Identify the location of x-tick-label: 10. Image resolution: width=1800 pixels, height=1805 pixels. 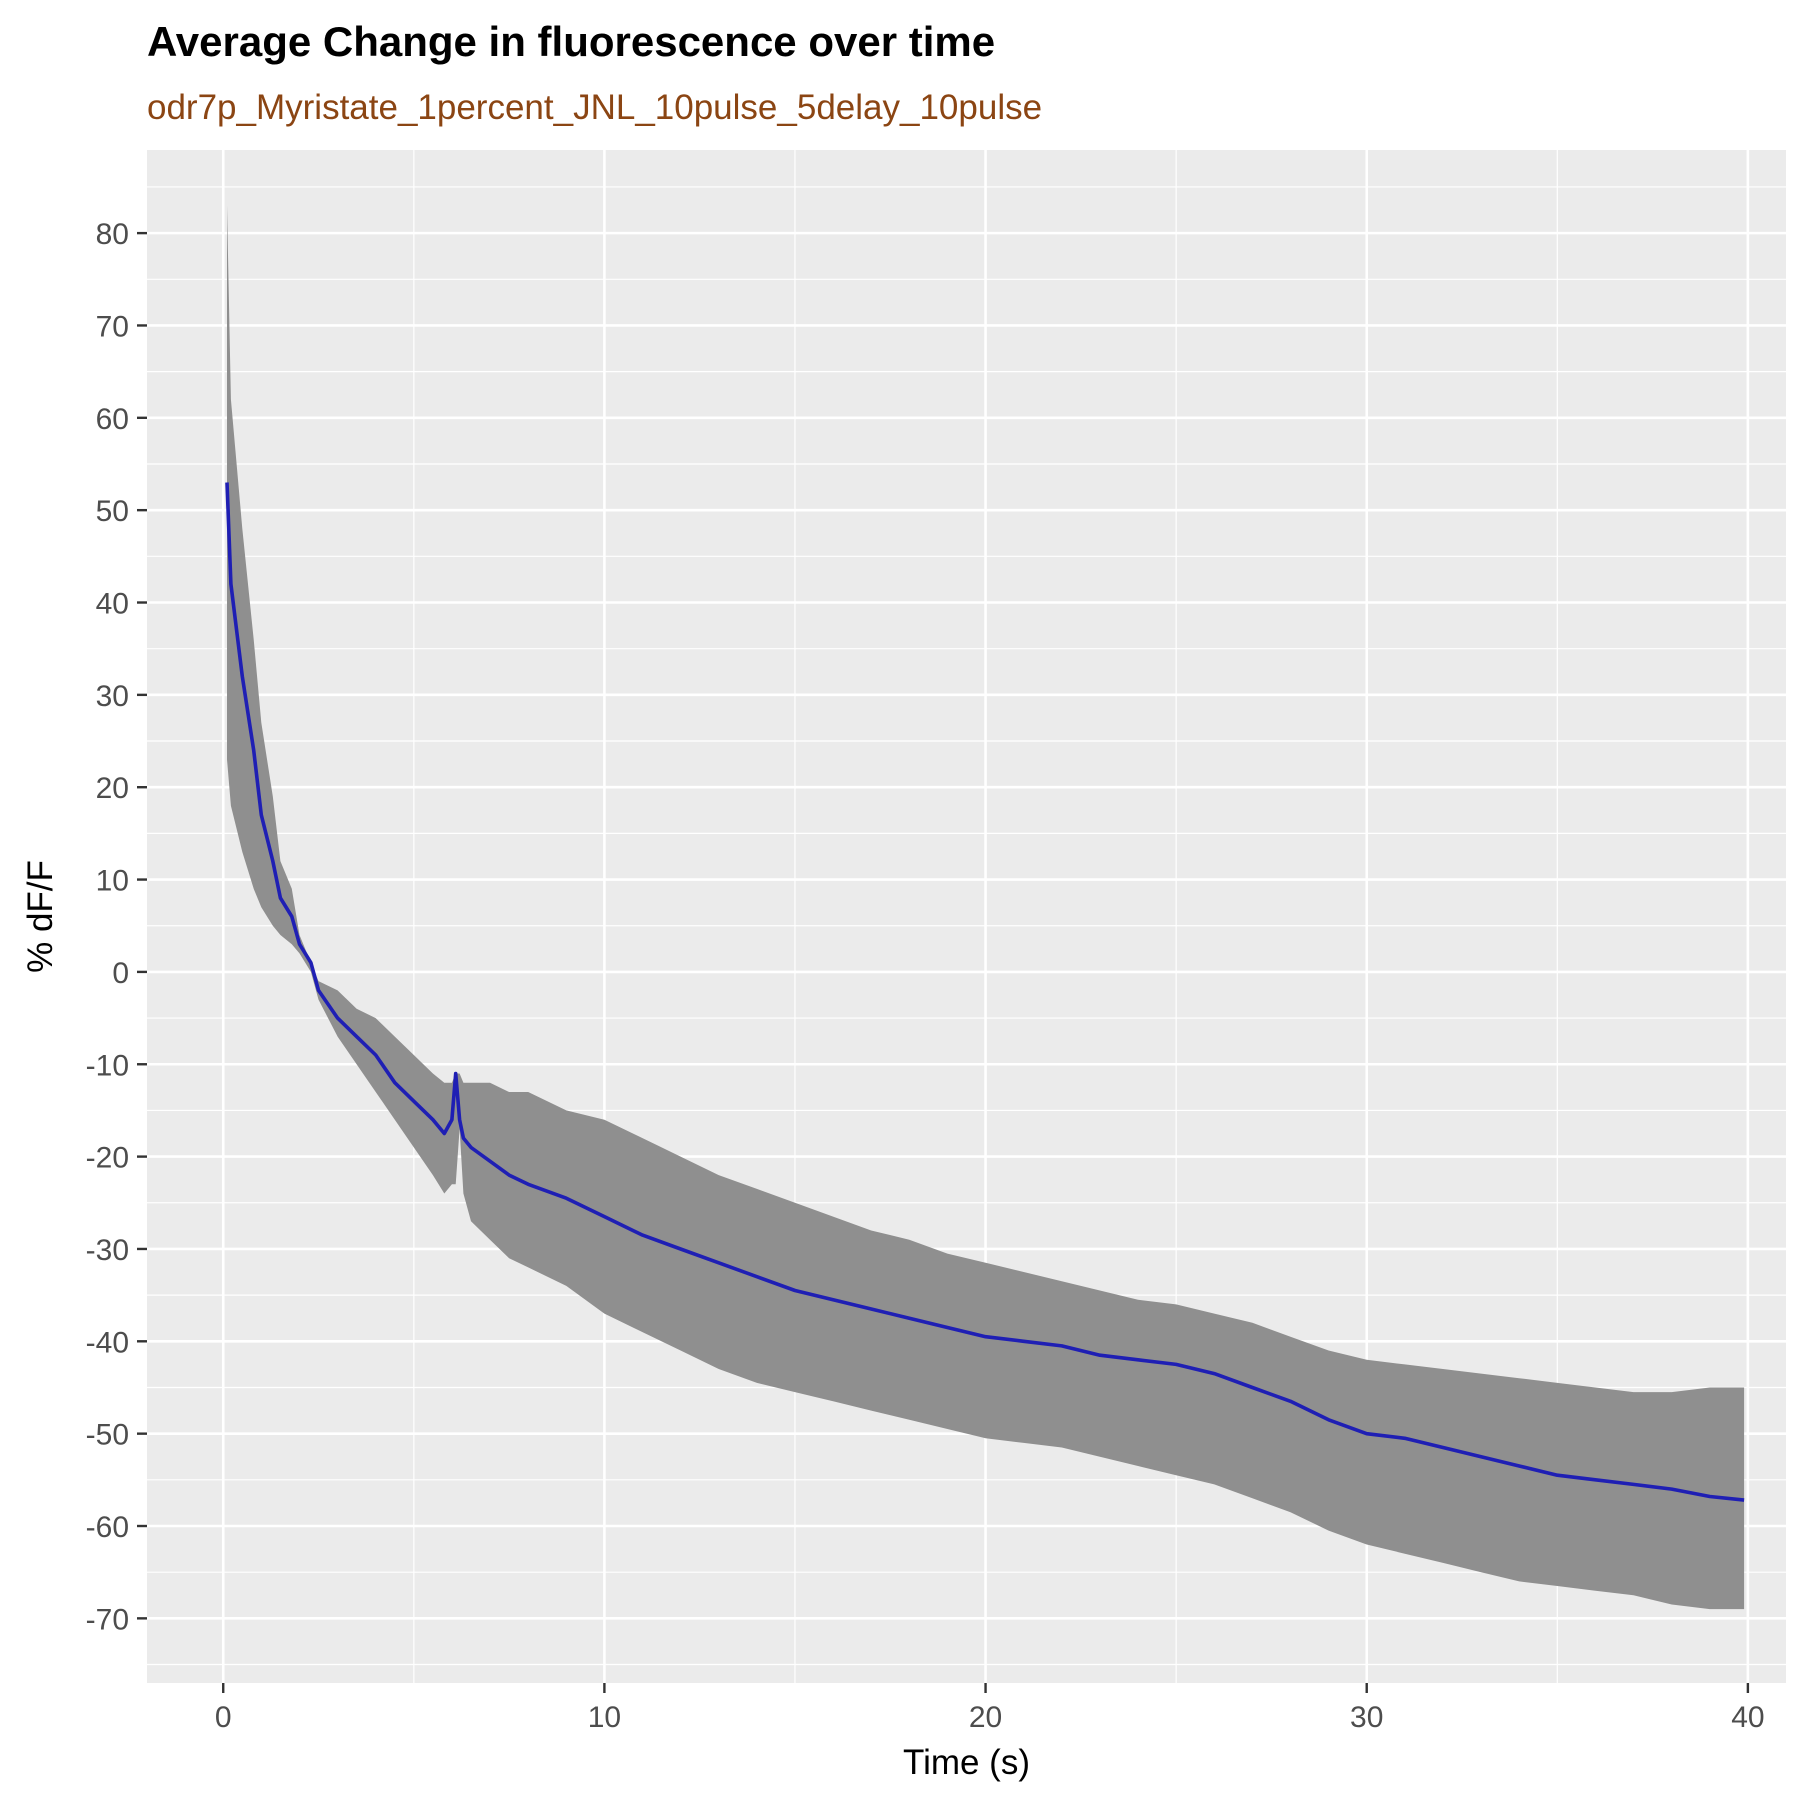
(604, 1717).